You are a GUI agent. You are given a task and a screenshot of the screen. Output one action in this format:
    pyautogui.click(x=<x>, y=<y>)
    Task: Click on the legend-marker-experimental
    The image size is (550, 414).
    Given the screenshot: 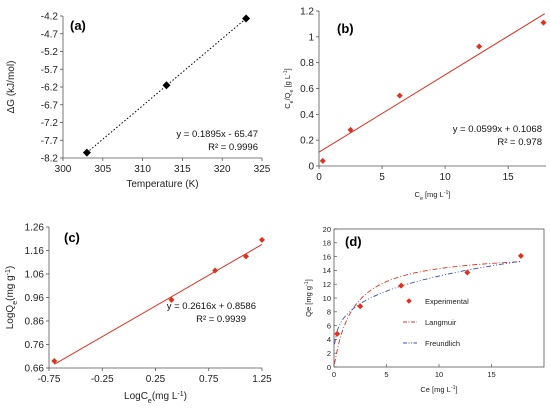 What is the action you would take?
    pyautogui.click(x=409, y=301)
    